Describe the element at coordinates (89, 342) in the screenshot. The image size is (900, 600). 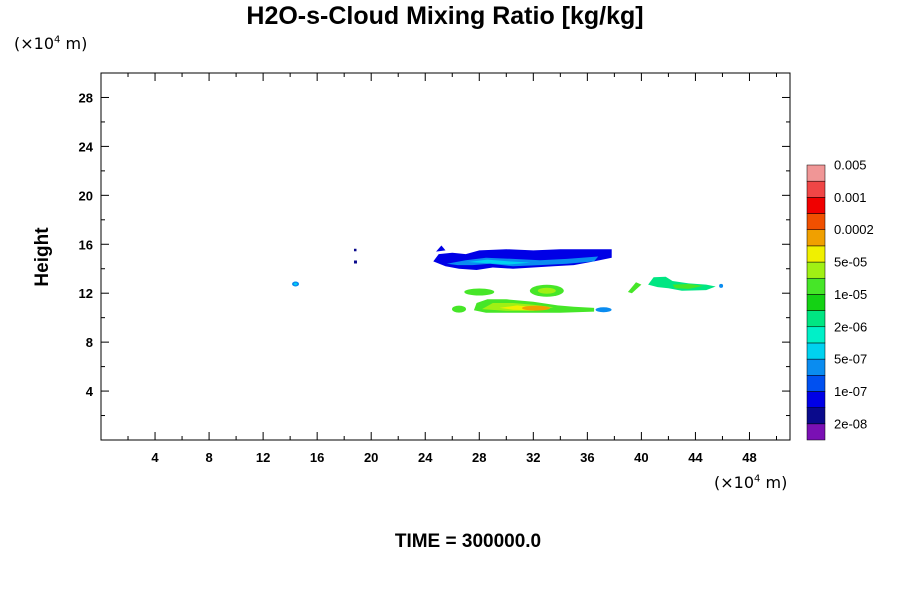
I see `y-tick-label: 8` at that location.